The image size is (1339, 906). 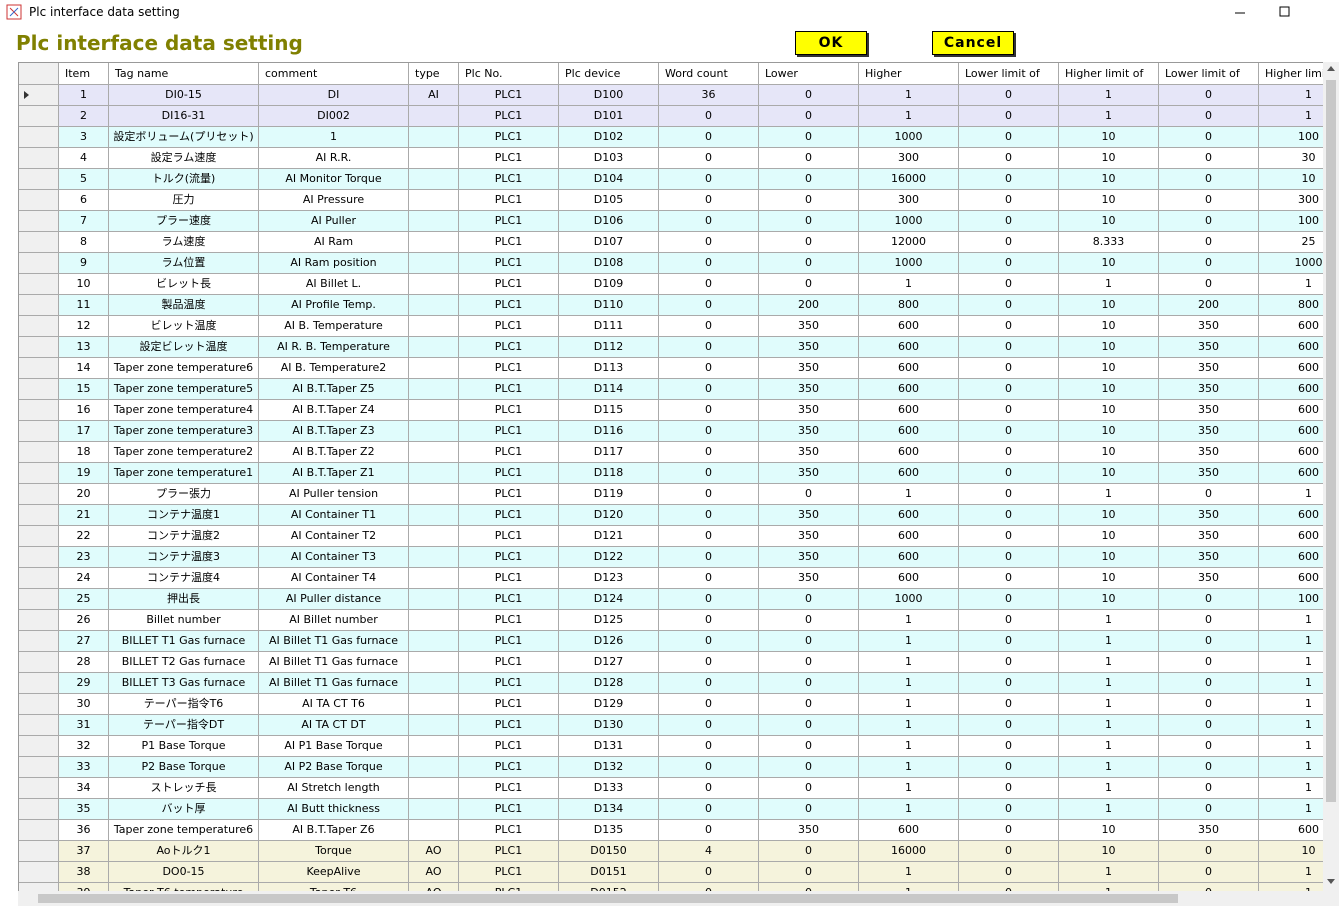 What do you see at coordinates (184, 683) in the screenshot?
I see `table-cell: BILLET T3 Gas furnace` at bounding box center [184, 683].